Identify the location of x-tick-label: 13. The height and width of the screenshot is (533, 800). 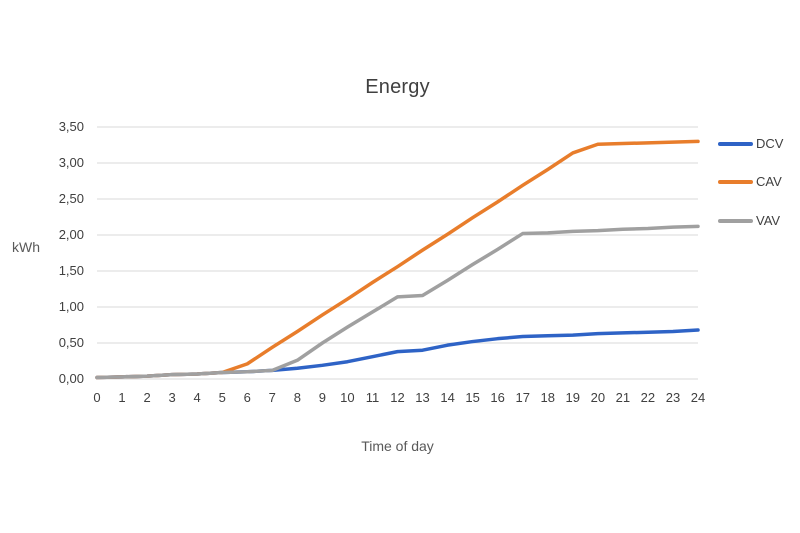
(422, 397).